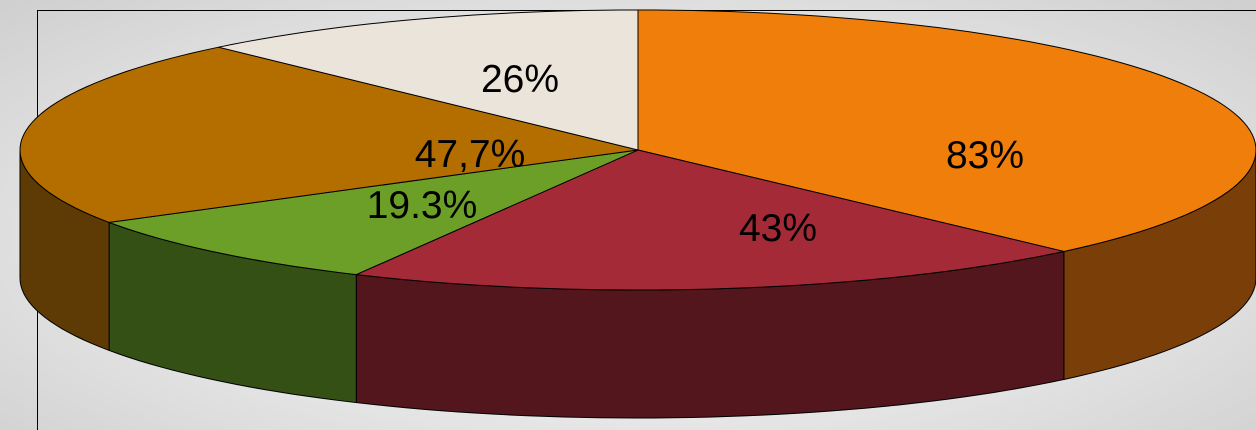 Image resolution: width=1256 pixels, height=430 pixels. Describe the element at coordinates (778, 228) in the screenshot. I see `slice-data-label: 43%` at that location.